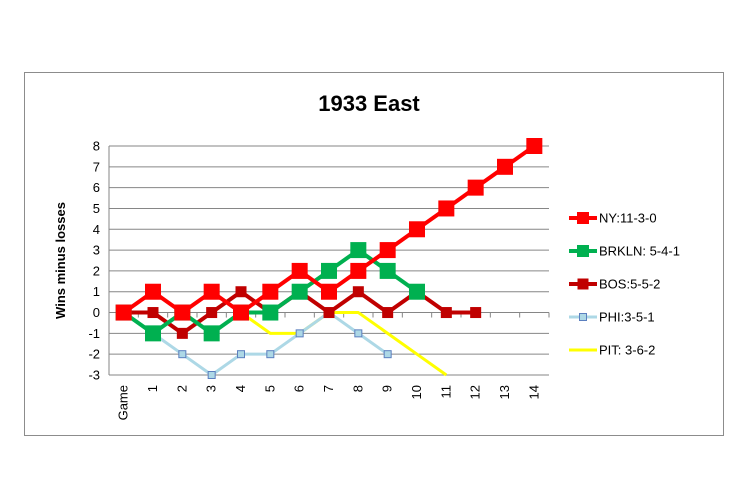 This screenshot has width=750, height=482. What do you see at coordinates (94, 375) in the screenshot?
I see `y-tick-label: -3` at bounding box center [94, 375].